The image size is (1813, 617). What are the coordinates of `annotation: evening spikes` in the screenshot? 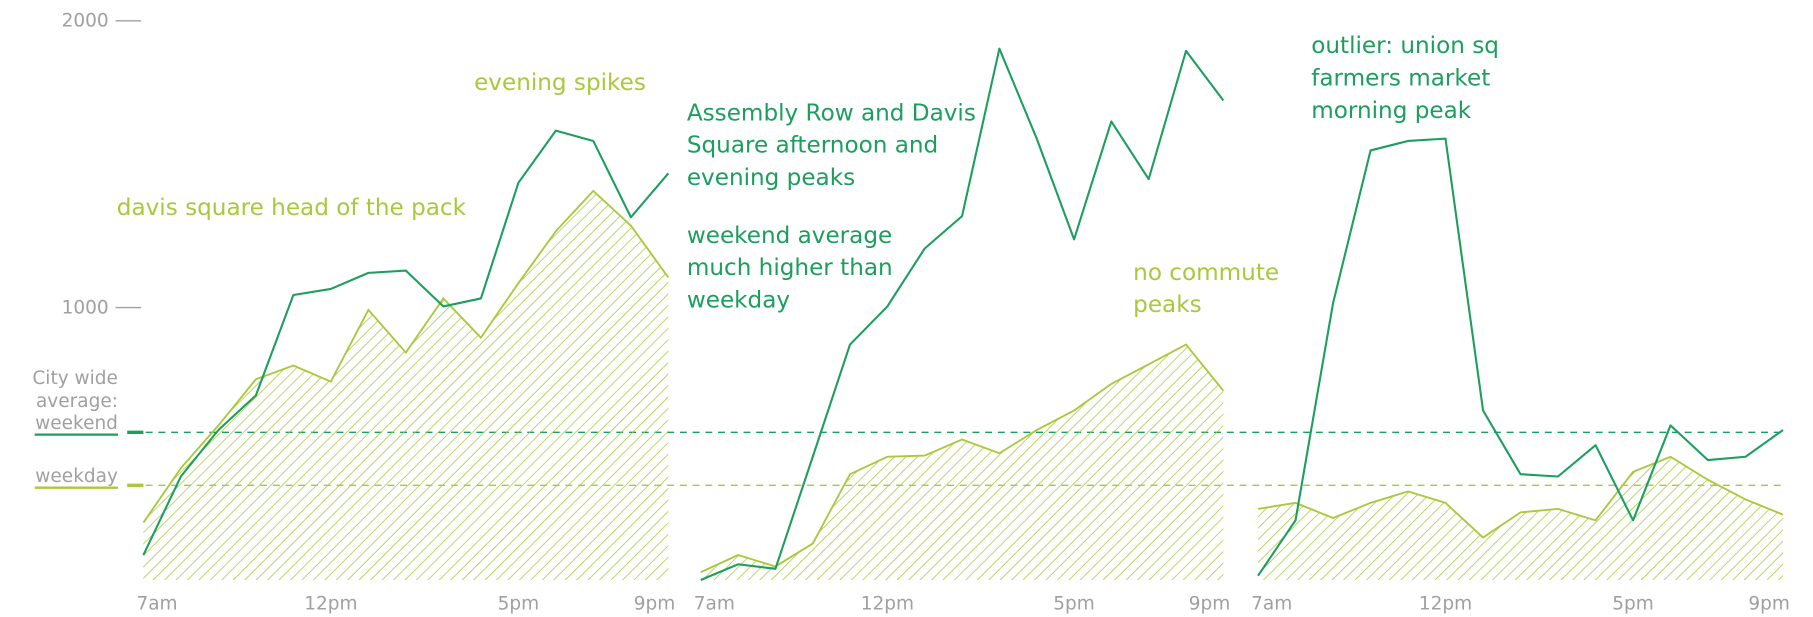 It's located at (560, 83).